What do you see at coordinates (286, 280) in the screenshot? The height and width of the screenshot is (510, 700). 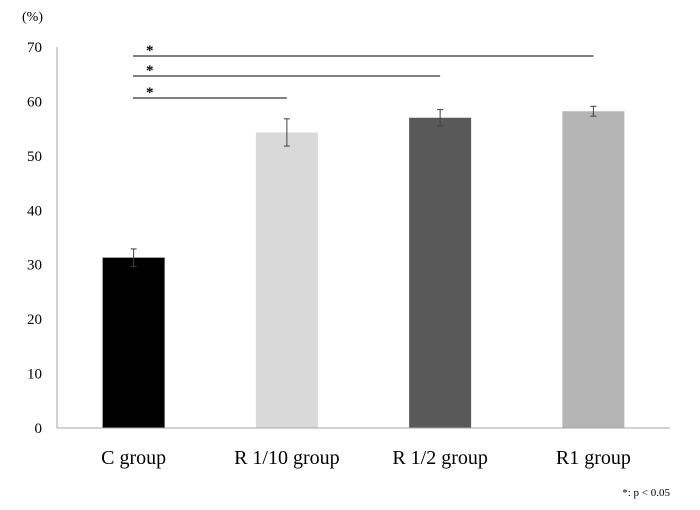 I see `bar-r-1-10-group` at bounding box center [286, 280].